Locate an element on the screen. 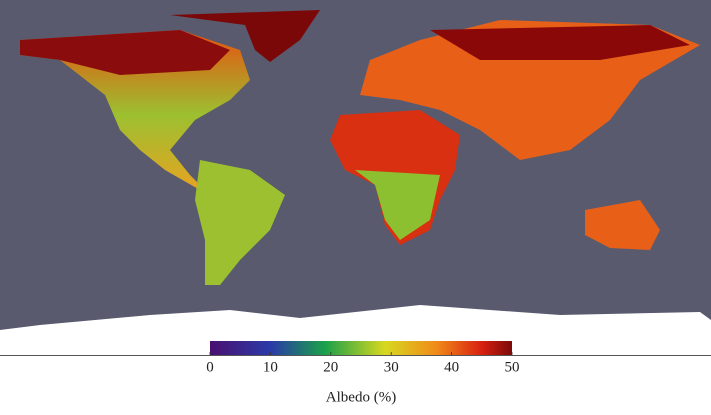 This screenshot has height=415, width=711. colorbar-label: Albedo (%) is located at coordinates (361, 397).